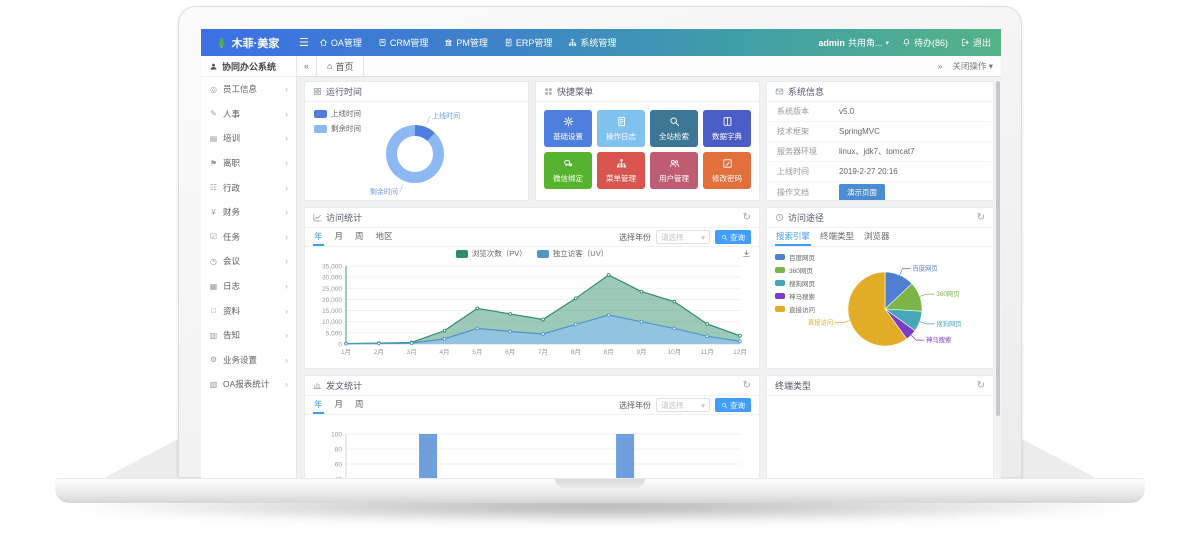 This screenshot has width=1200, height=550. Describe the element at coordinates (508, 42) in the screenshot. I see `file-icon` at that location.